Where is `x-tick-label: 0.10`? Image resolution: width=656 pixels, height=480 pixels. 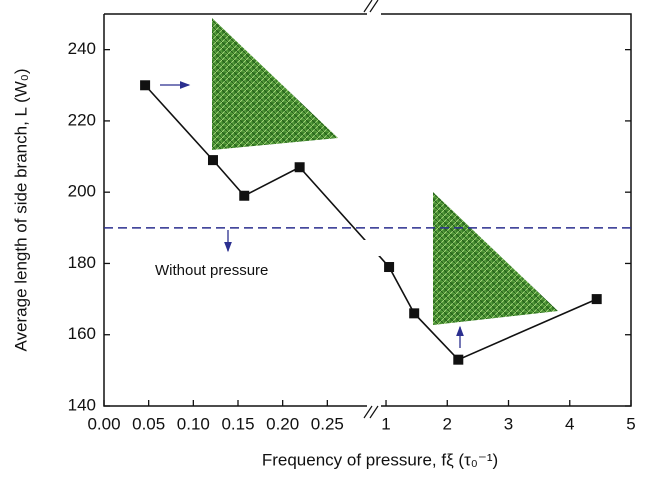
x-tick-label: 0.10 is located at coordinates (193, 423).